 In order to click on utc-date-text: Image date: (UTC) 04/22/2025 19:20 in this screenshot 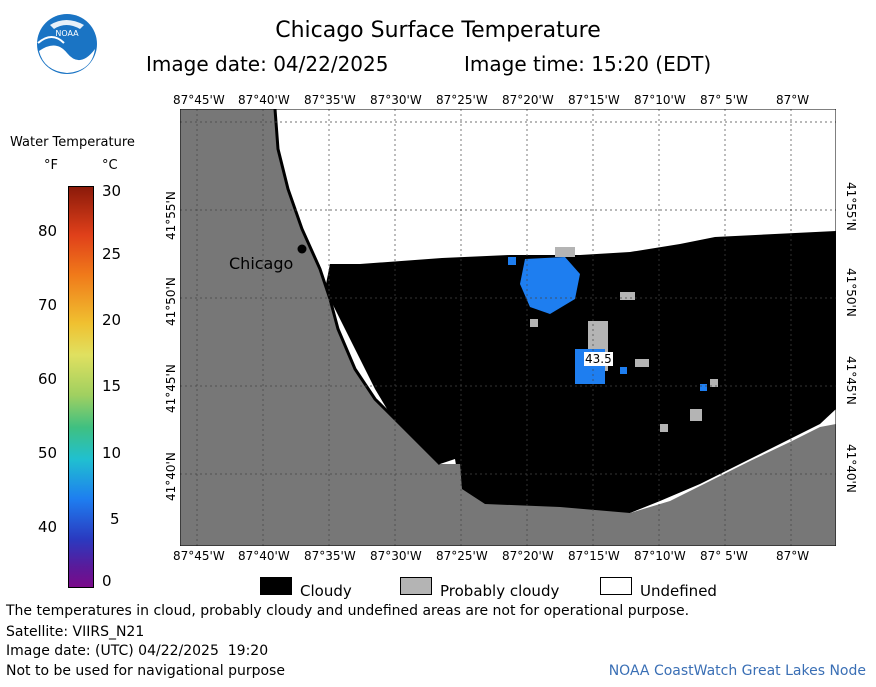, I will do `click(137, 651)`.